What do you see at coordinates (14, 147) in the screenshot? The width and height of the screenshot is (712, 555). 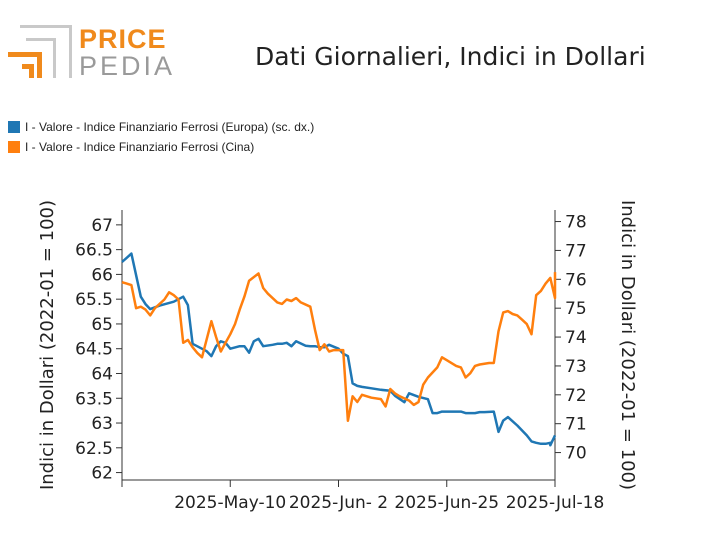 I see `legend-swatch-china` at bounding box center [14, 147].